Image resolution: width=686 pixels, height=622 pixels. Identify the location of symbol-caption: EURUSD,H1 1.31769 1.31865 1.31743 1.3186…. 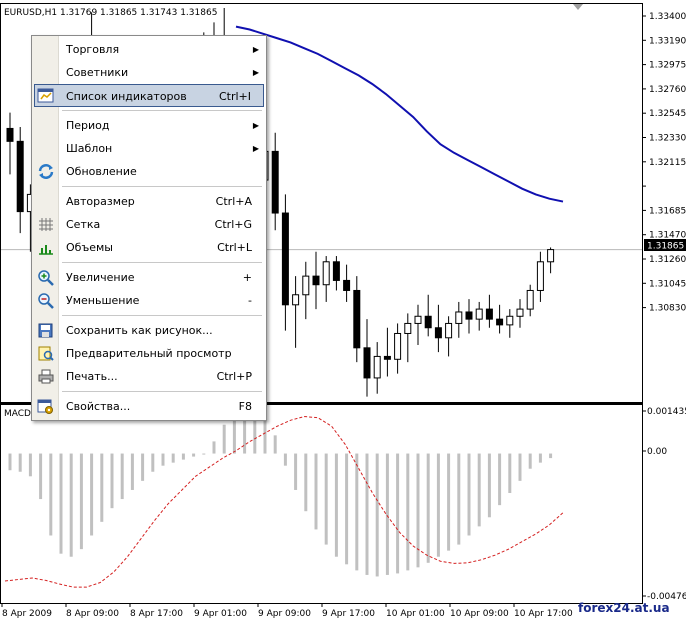
(110, 13).